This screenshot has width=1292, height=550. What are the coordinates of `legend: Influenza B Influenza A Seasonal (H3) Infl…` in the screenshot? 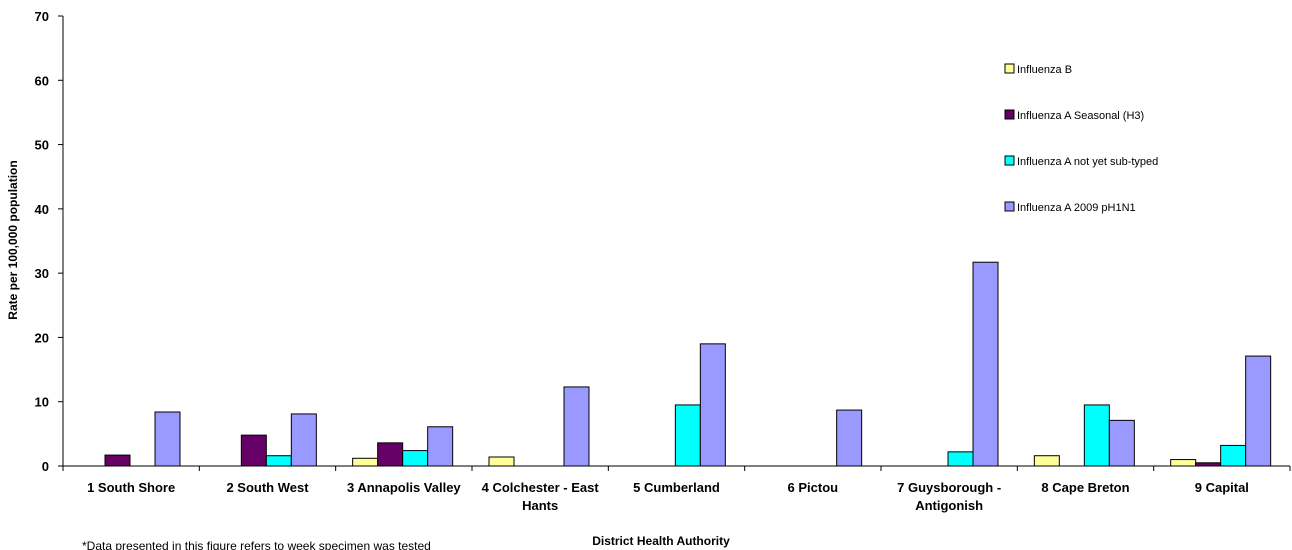 It's located at (1081, 138).